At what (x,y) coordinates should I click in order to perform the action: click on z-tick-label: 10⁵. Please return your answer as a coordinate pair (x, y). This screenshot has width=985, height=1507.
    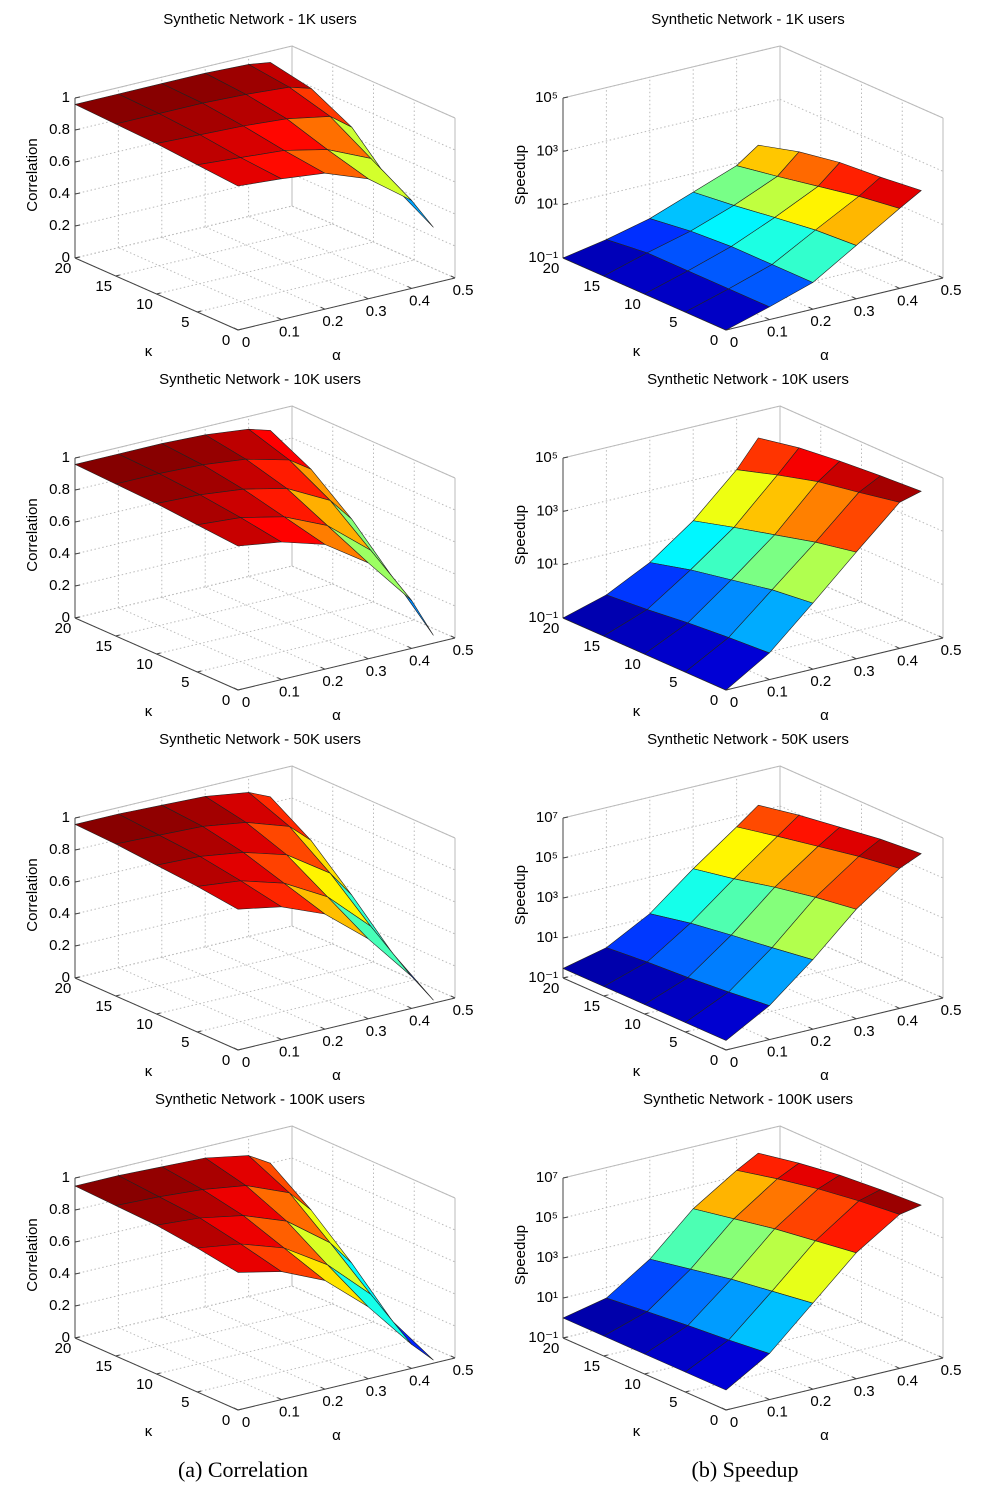
    Looking at the image, I should click on (546, 1217).